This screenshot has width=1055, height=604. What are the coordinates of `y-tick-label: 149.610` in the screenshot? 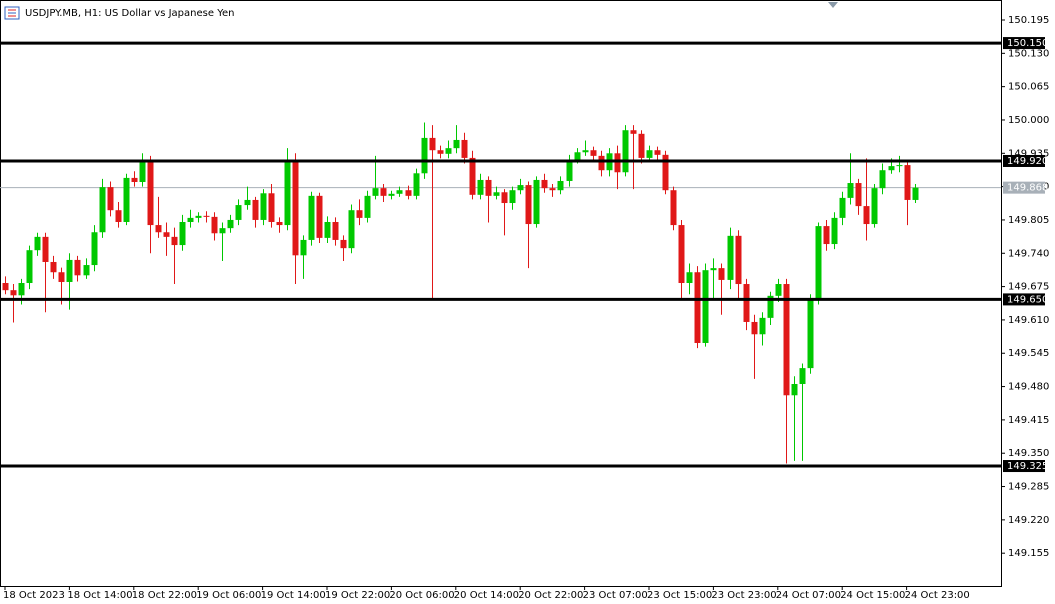 It's located at (1028, 320).